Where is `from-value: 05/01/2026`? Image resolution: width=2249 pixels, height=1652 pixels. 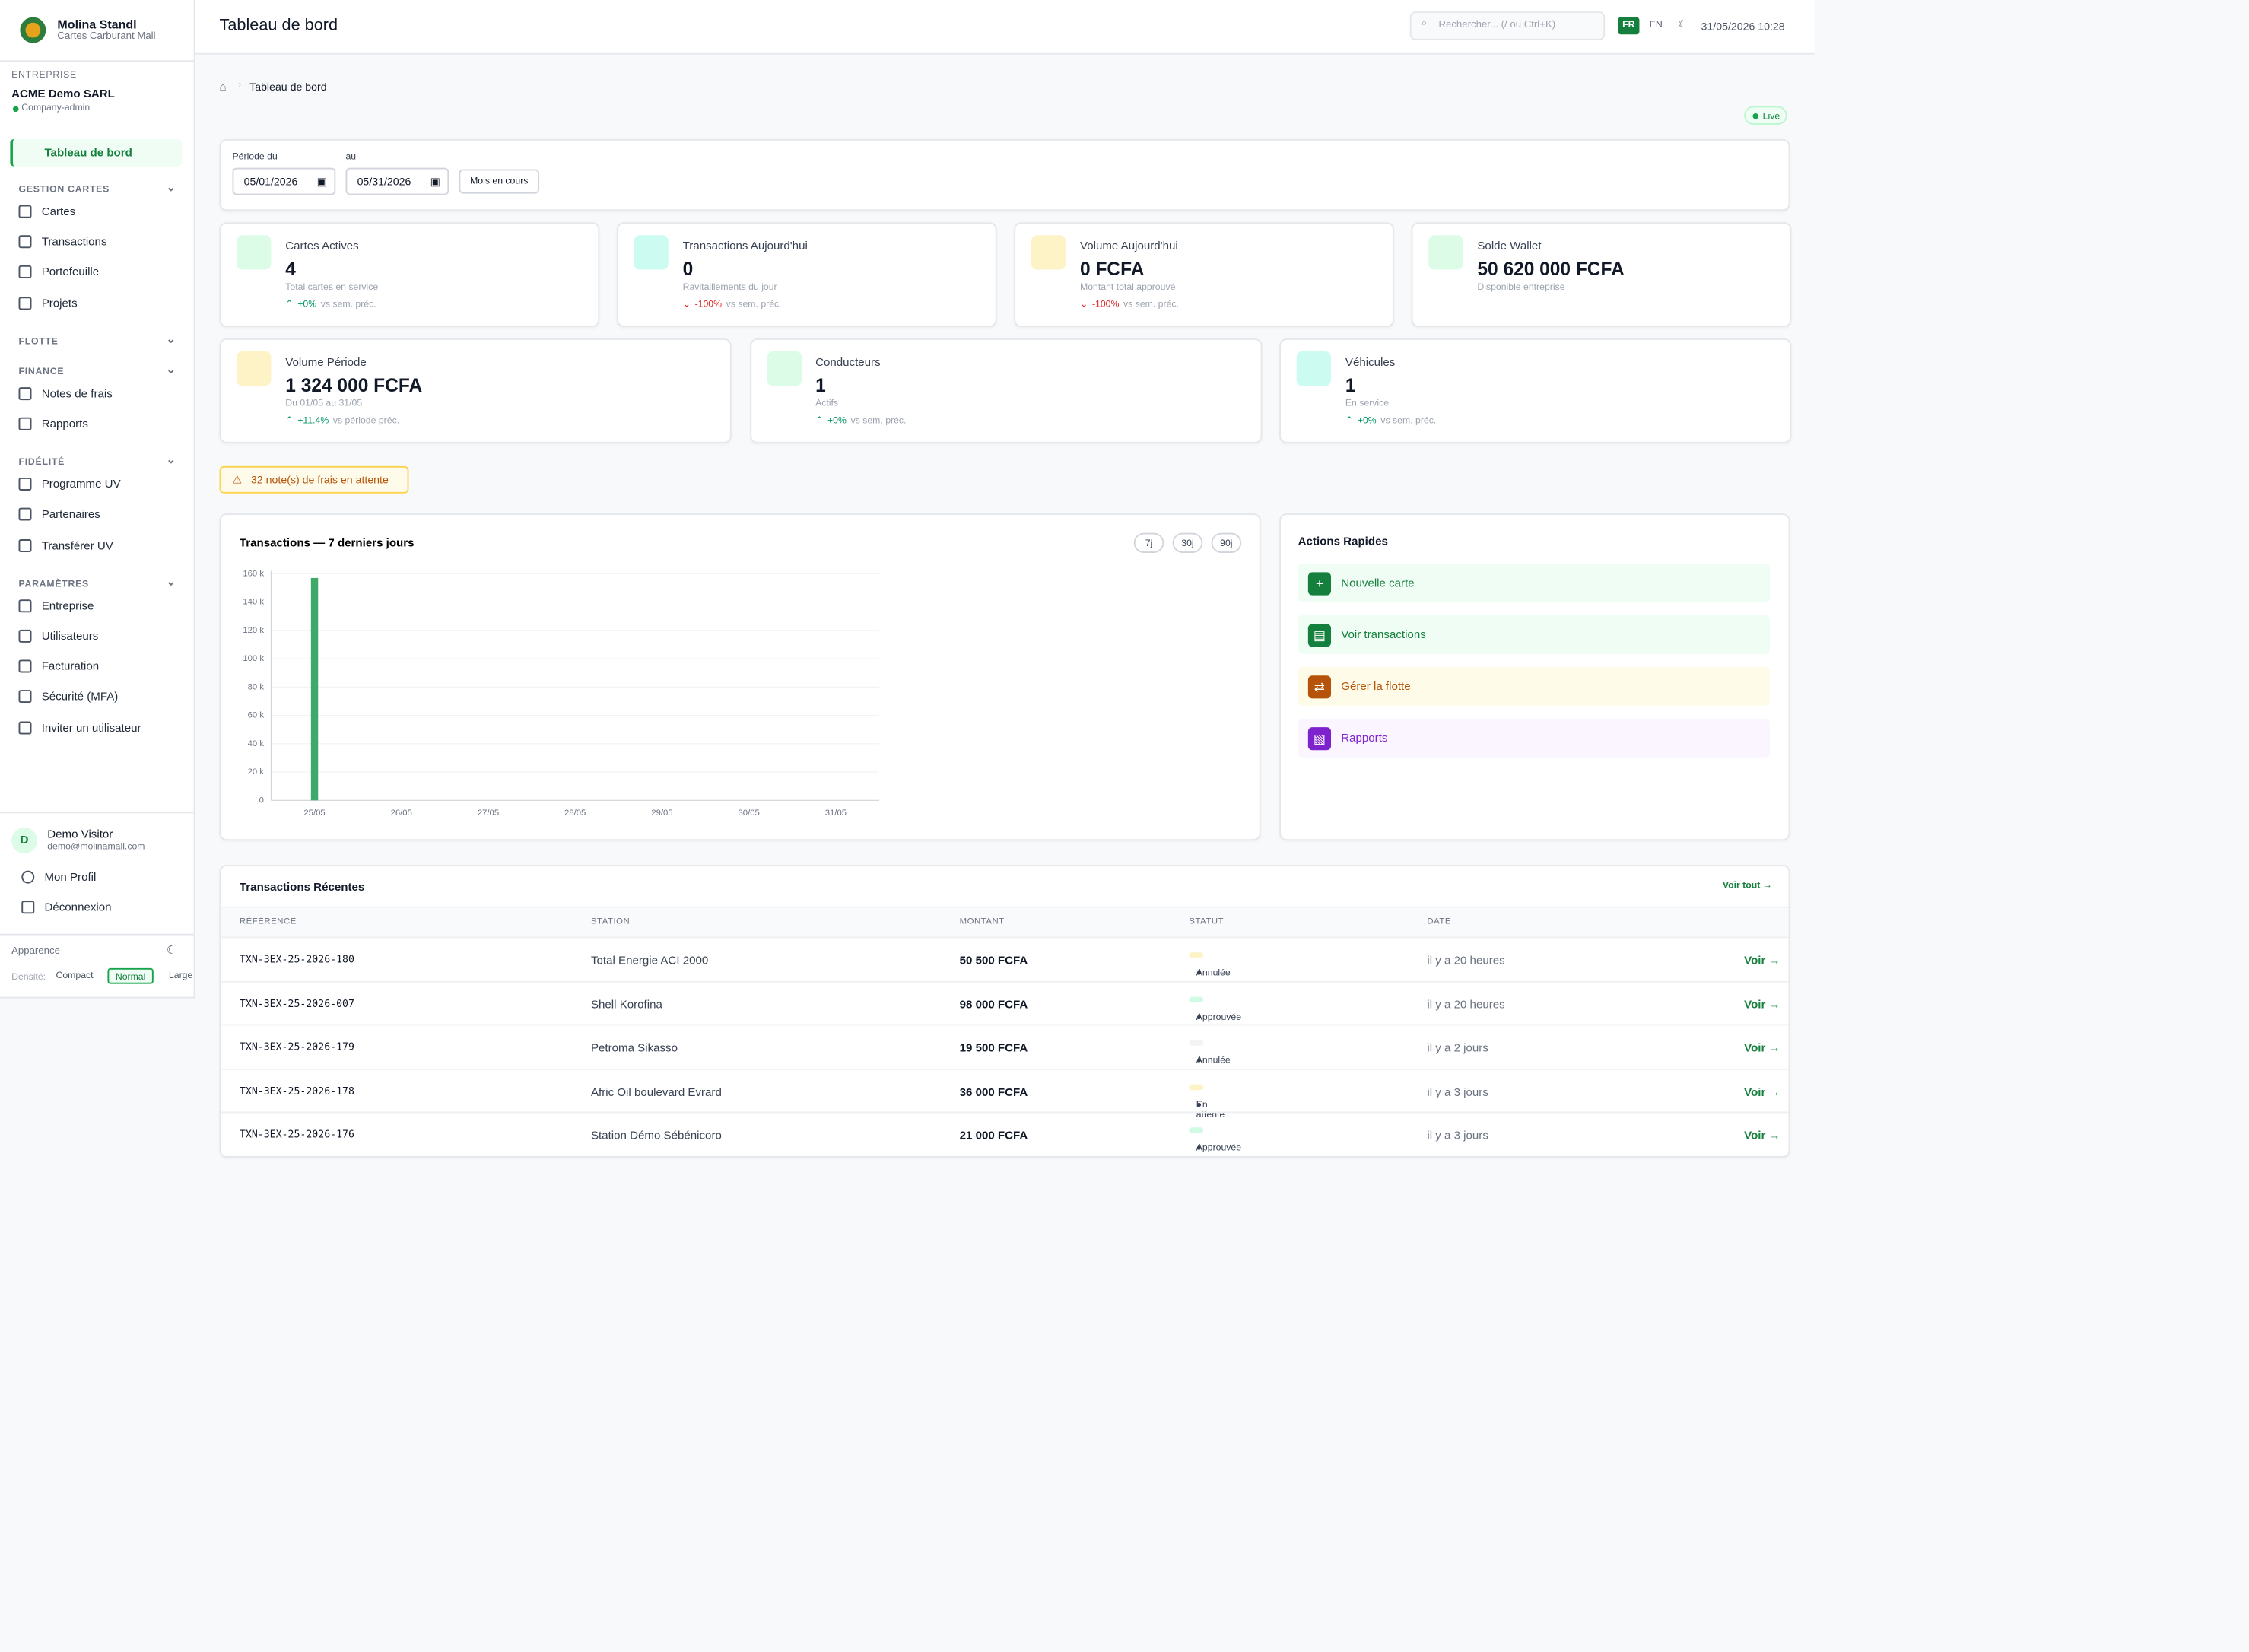 from-value: 05/01/2026 is located at coordinates (270, 182).